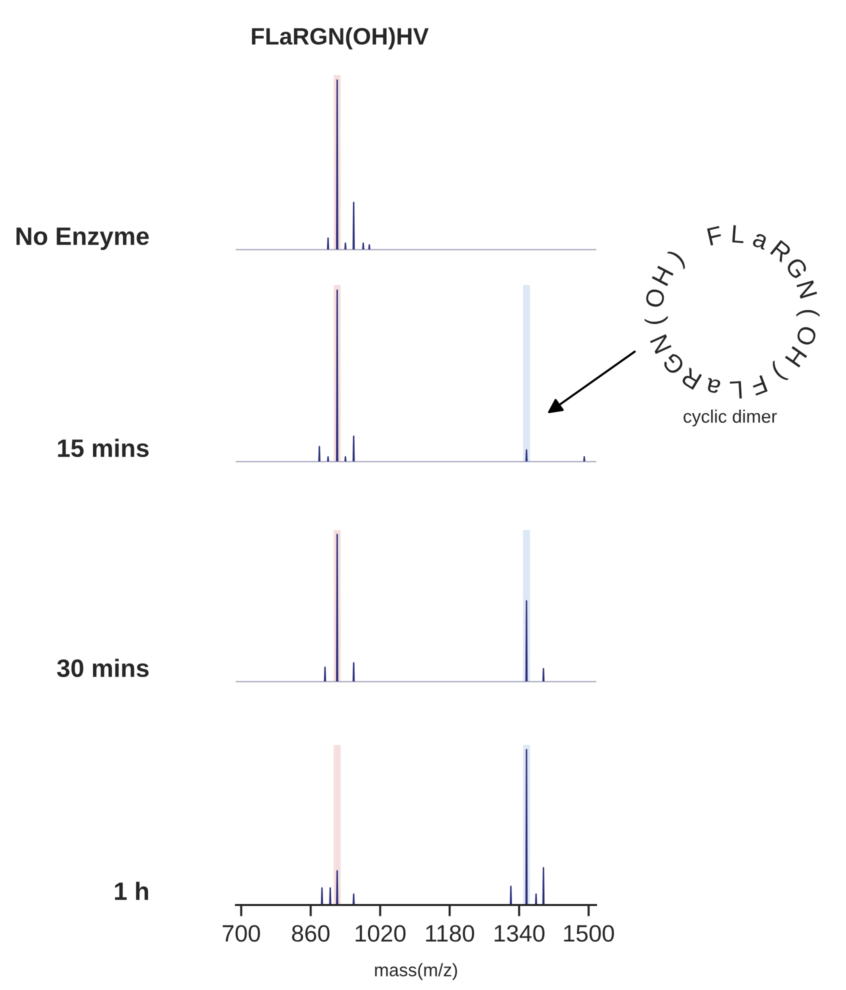  What do you see at coordinates (311, 933) in the screenshot?
I see `x-tick-label: 860` at bounding box center [311, 933].